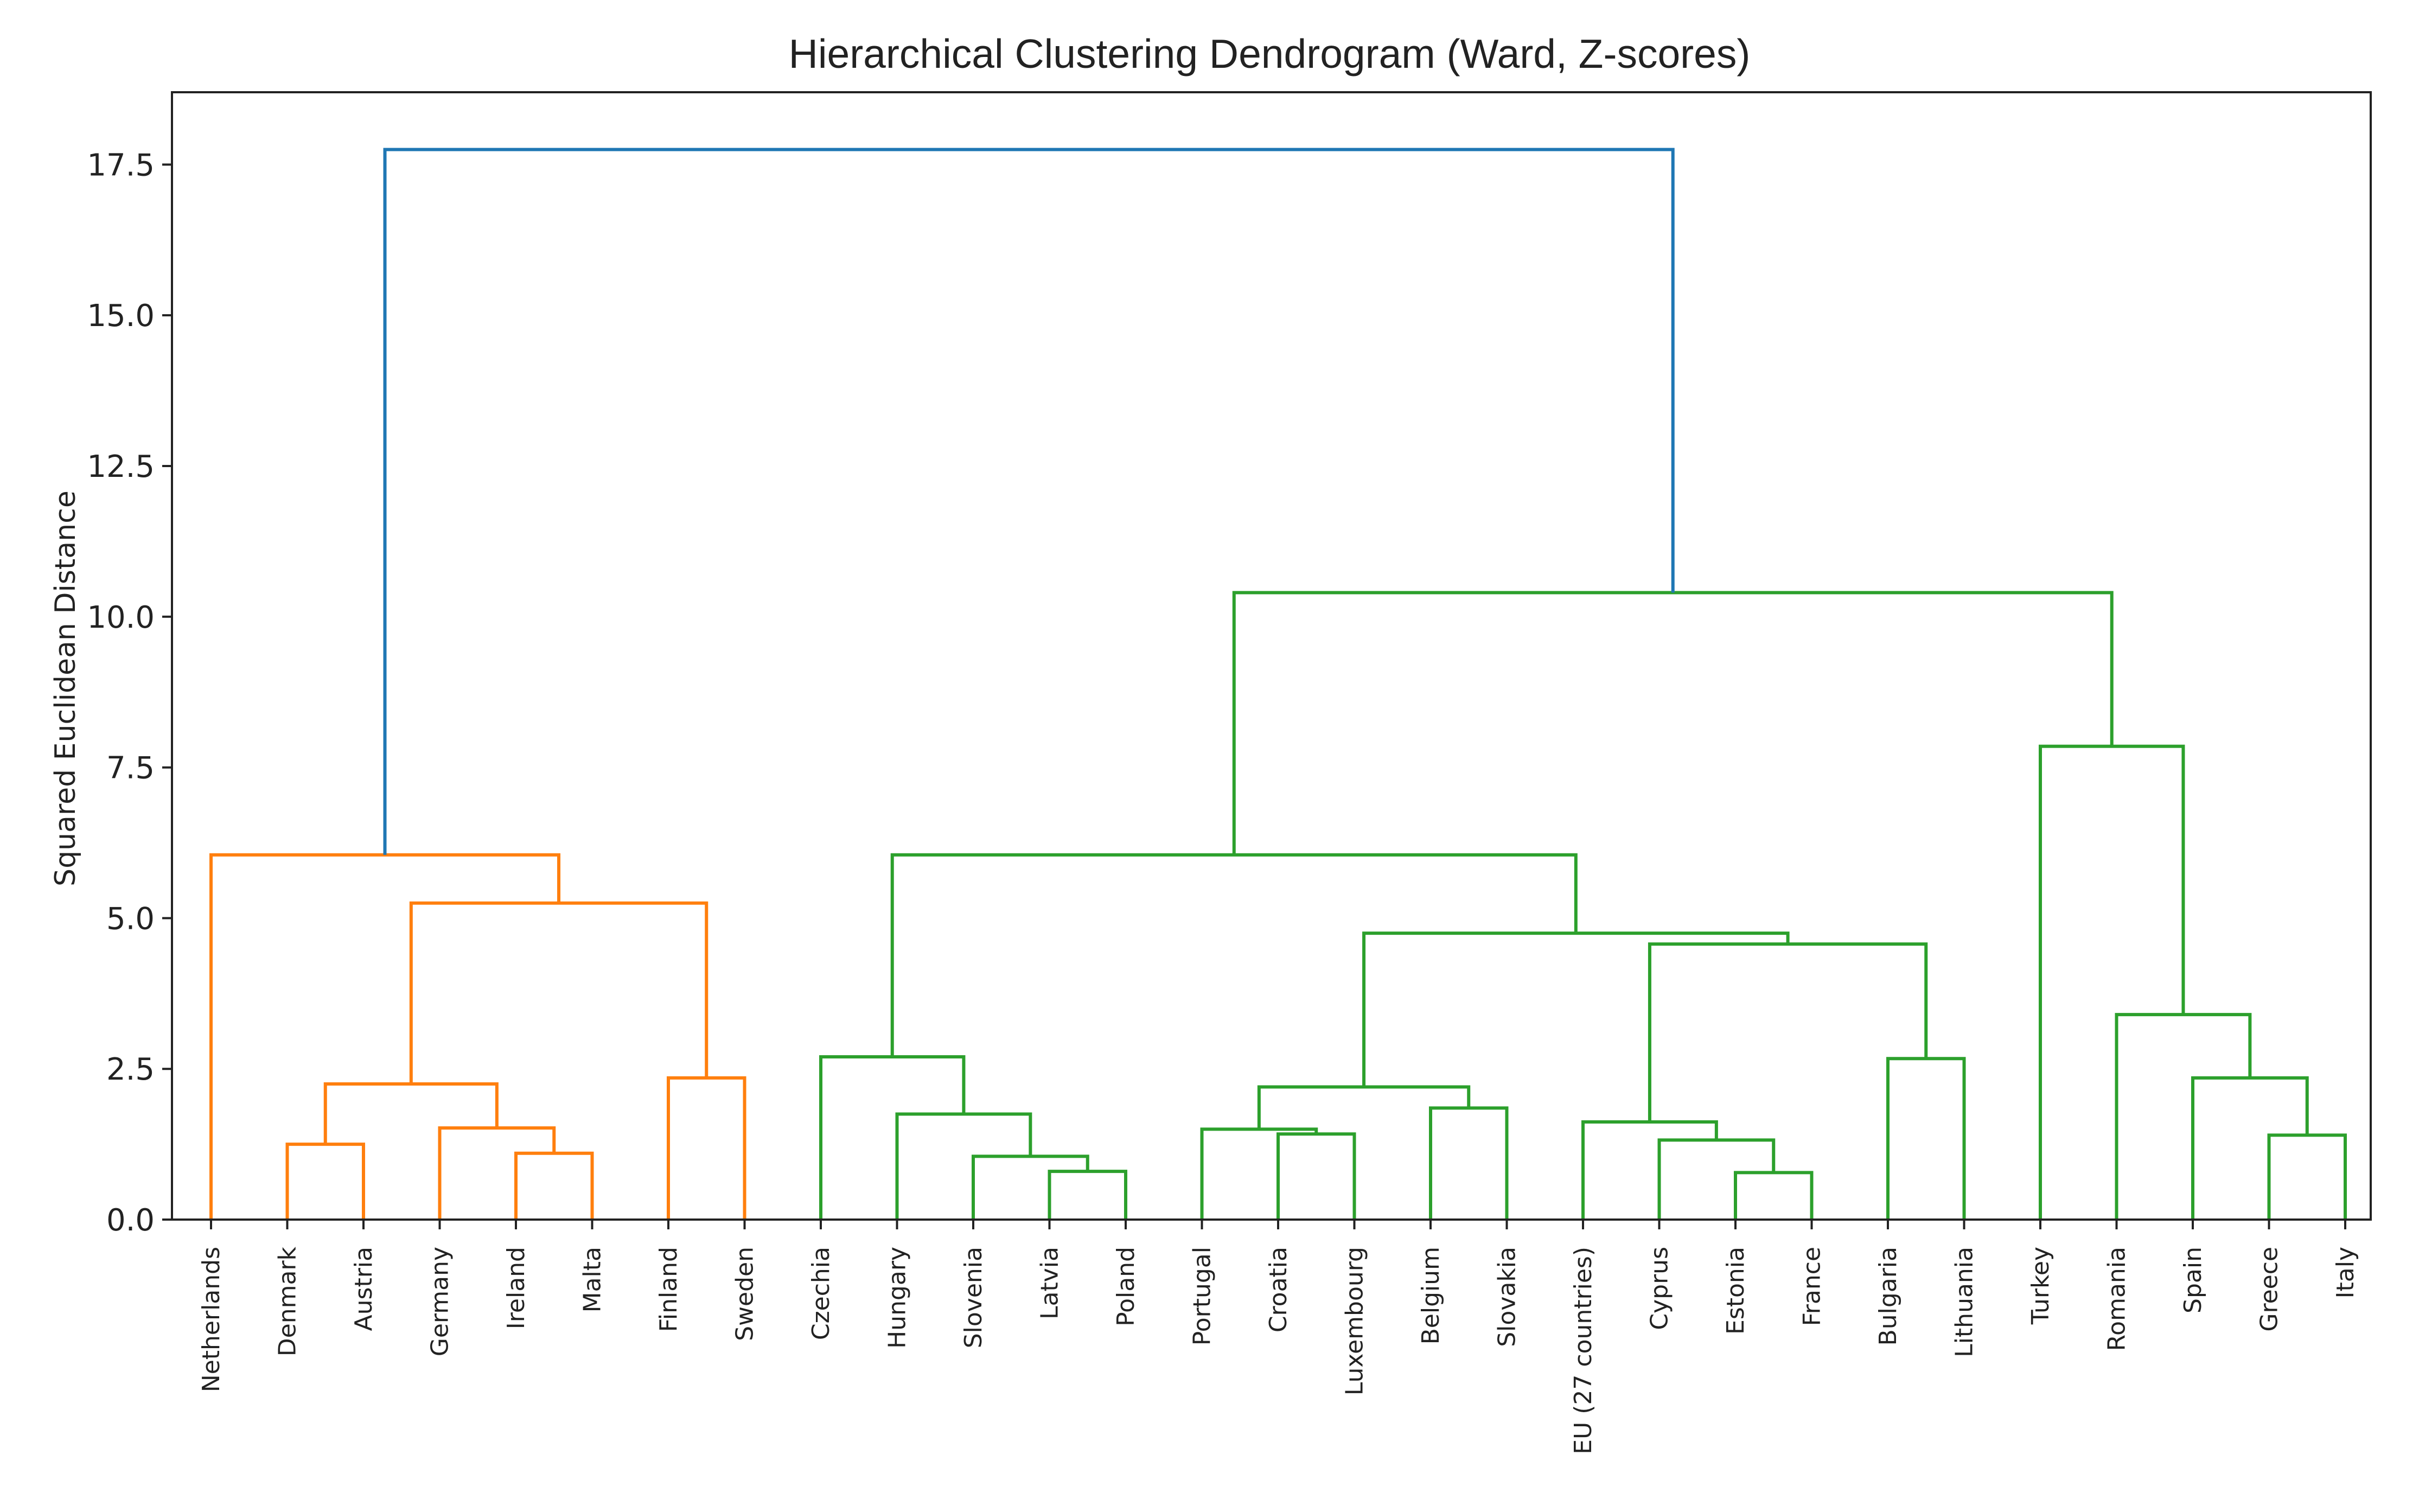  Describe the element at coordinates (1469, 1163) in the screenshot. I see `dendrogram-link-m14` at that location.